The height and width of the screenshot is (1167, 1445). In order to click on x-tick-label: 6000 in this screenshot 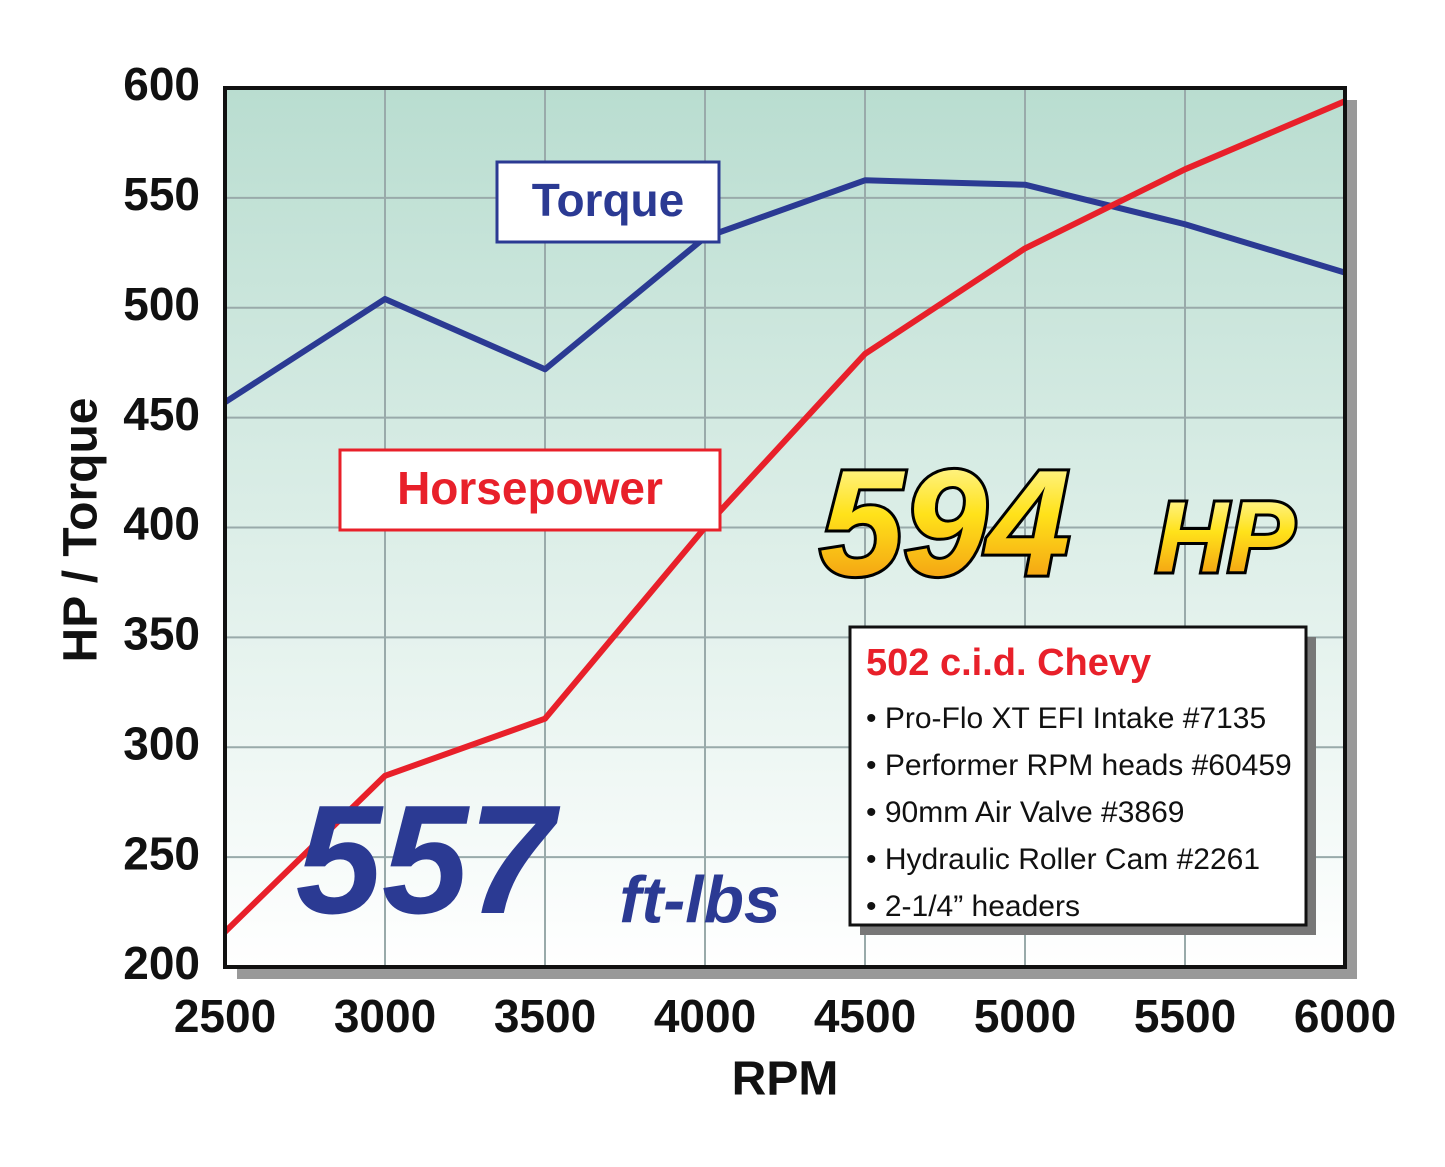, I will do `click(1345, 1016)`.